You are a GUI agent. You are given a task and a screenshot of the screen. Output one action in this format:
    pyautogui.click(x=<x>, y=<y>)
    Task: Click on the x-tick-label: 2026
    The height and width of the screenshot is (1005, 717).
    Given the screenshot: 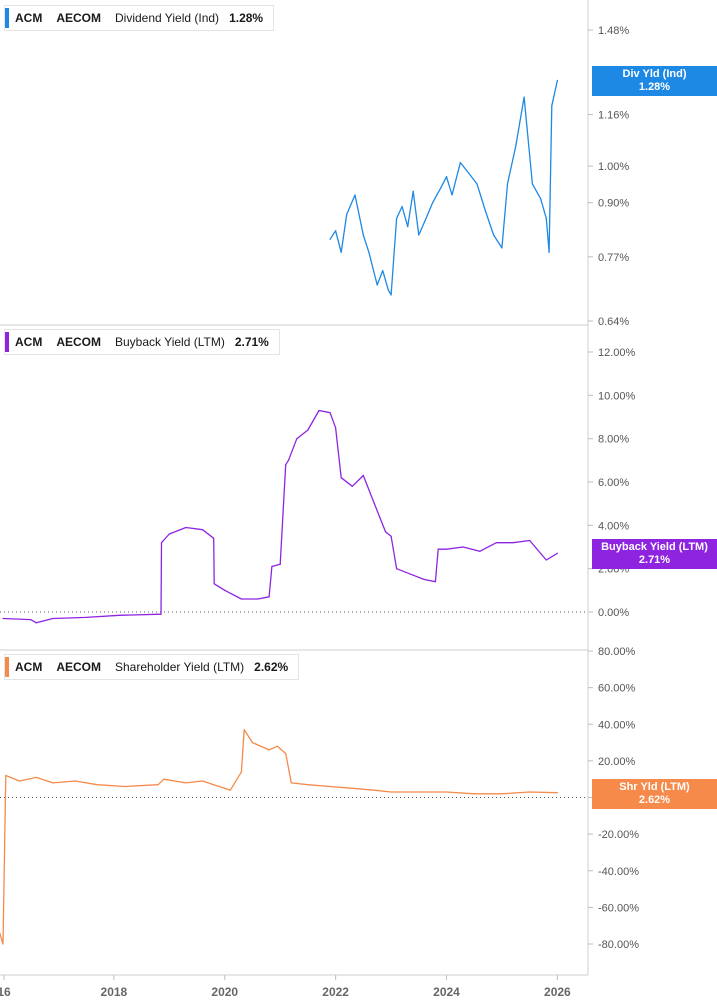 What is the action you would take?
    pyautogui.click(x=557, y=992)
    